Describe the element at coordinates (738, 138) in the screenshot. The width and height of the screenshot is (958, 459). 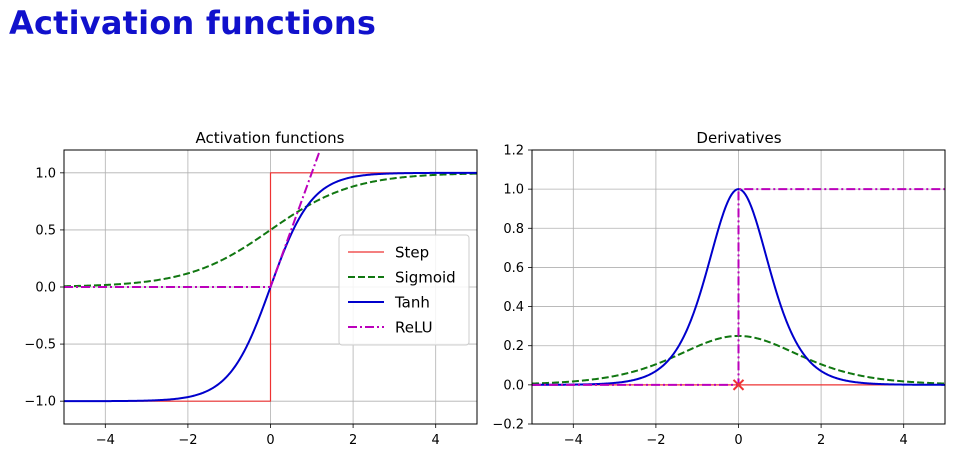
I see `chart-title: Derivatives` at that location.